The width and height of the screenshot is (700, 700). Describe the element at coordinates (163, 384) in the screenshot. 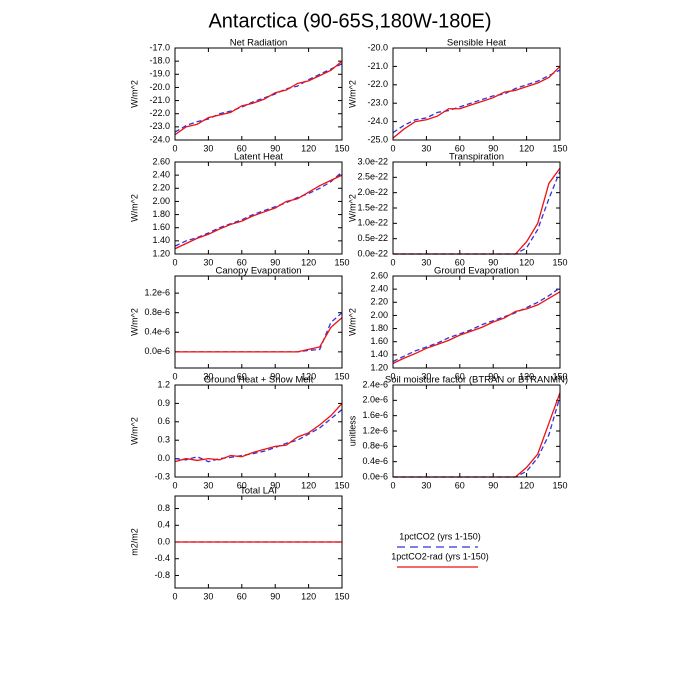

I see `y-tick-label: 1.2` at that location.